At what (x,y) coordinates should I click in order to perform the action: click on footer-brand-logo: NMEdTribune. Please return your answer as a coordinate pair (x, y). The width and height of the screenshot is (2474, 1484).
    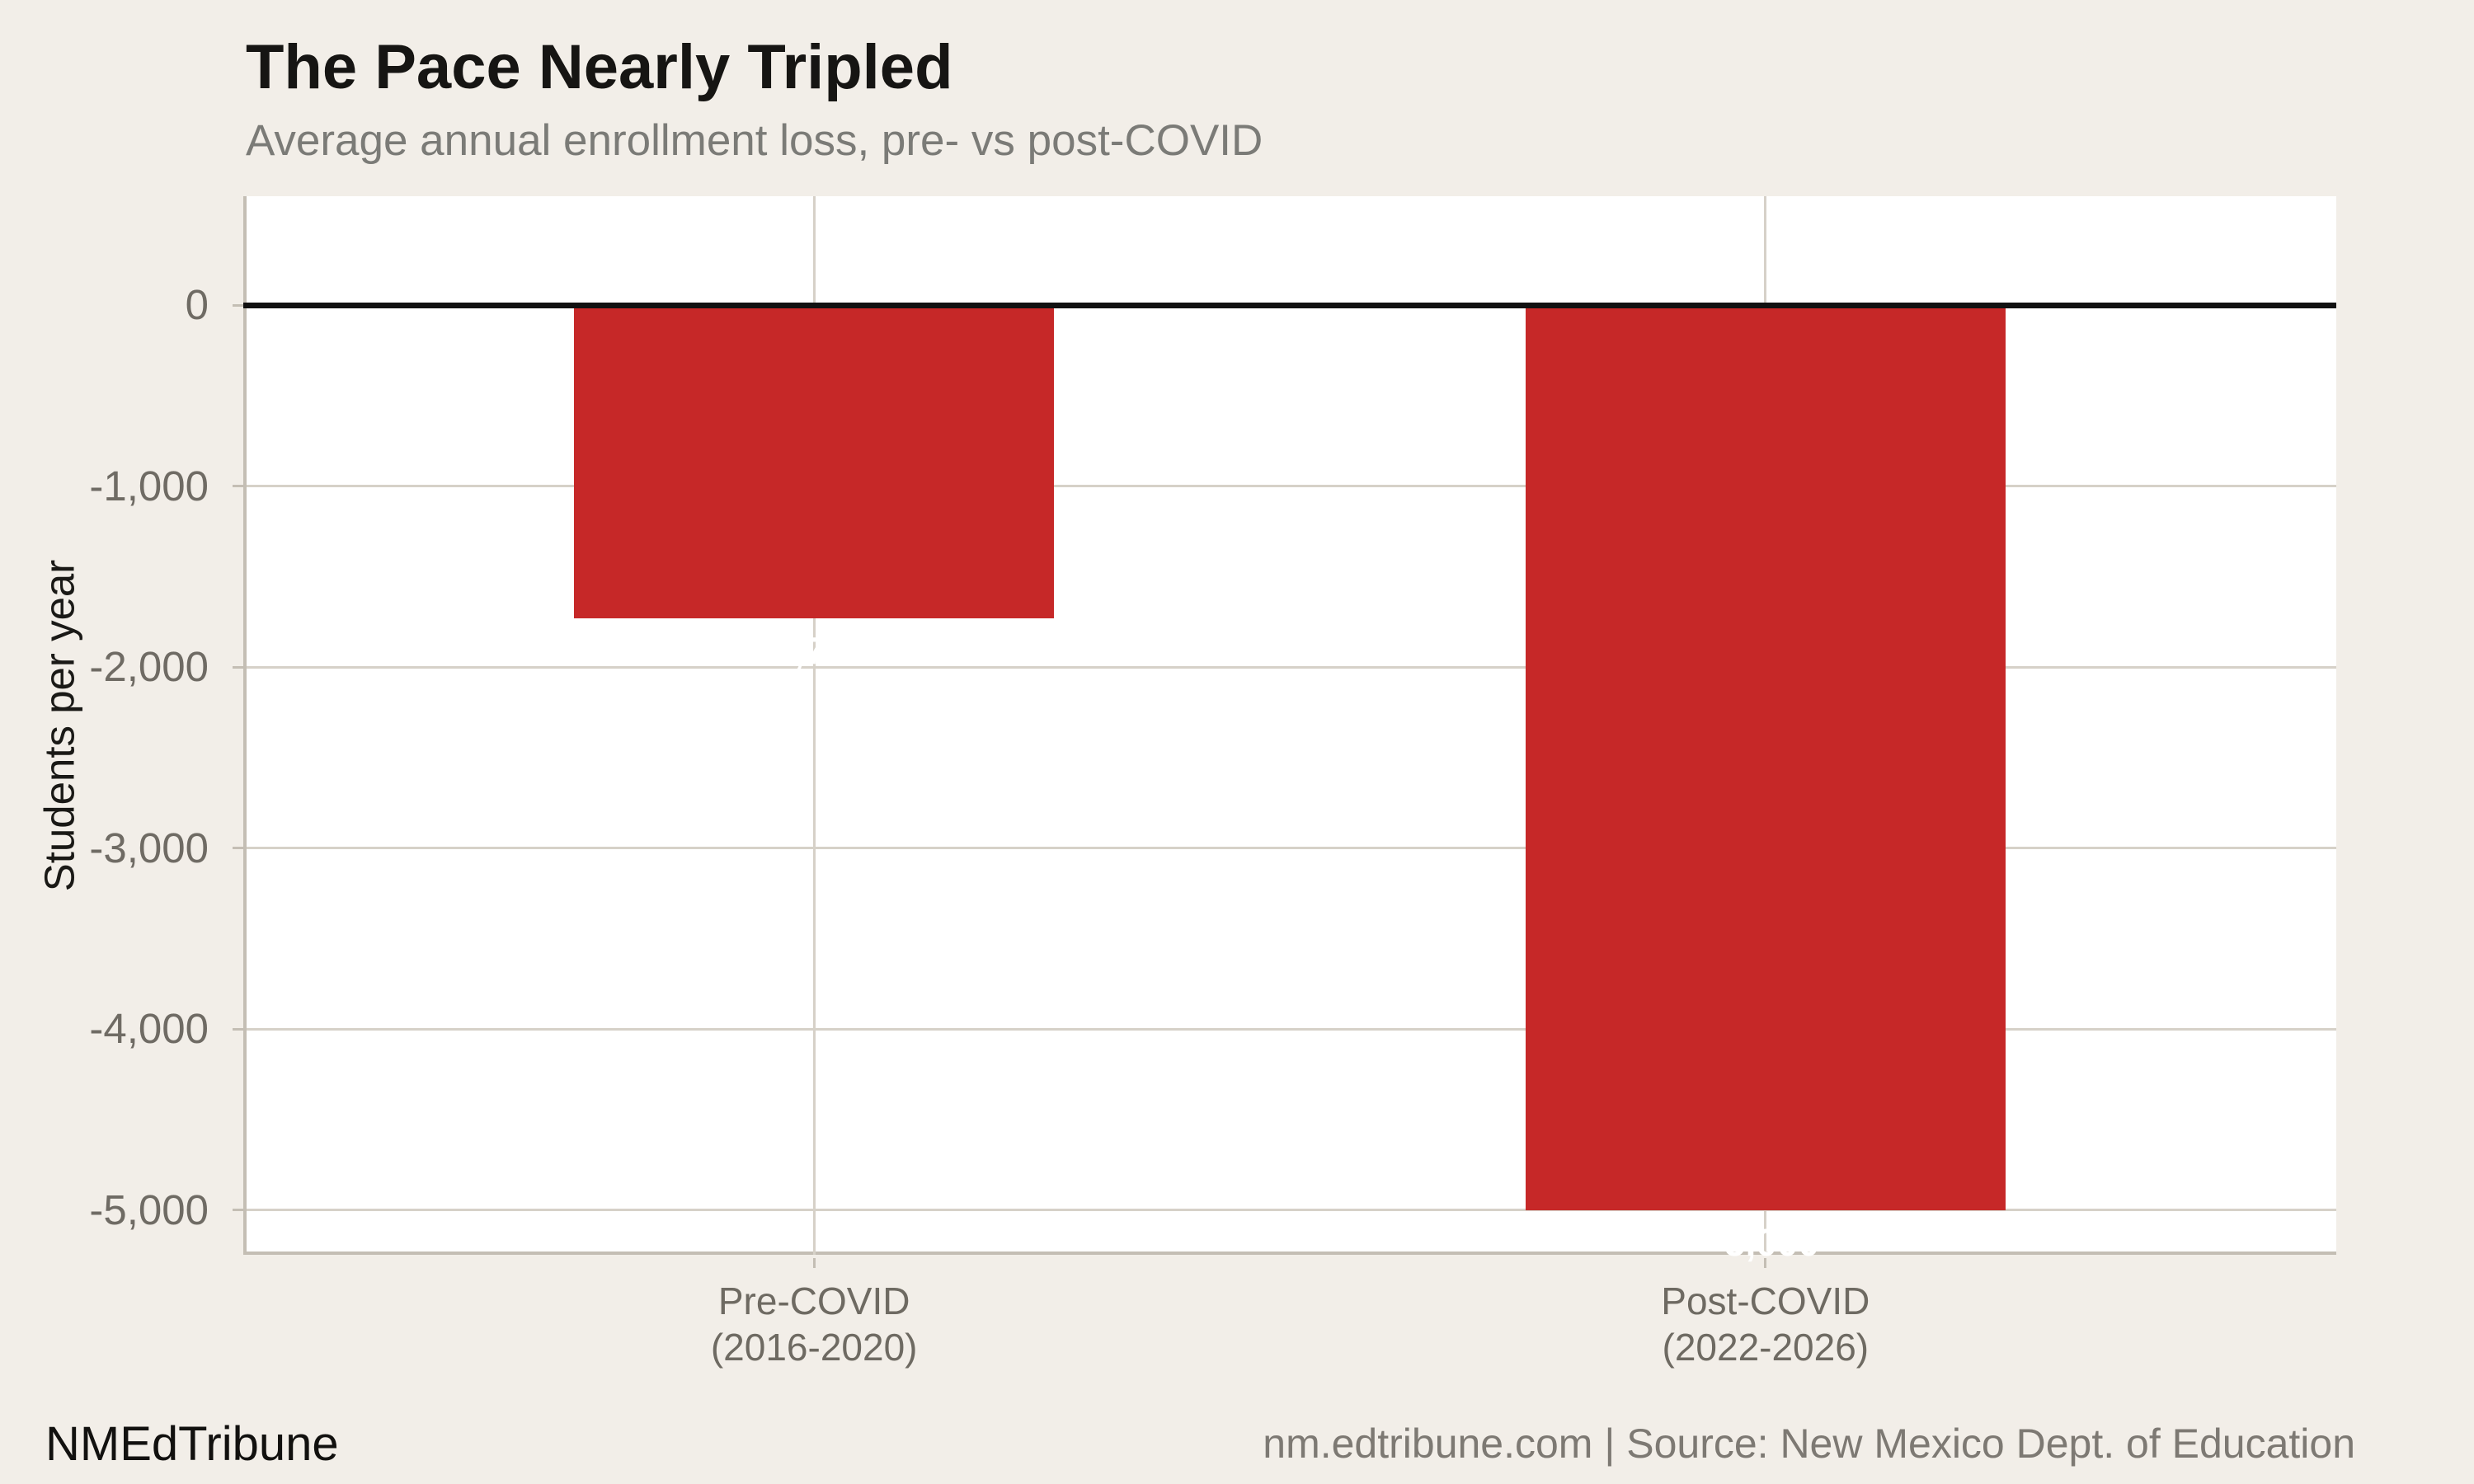
    Looking at the image, I should click on (192, 1444).